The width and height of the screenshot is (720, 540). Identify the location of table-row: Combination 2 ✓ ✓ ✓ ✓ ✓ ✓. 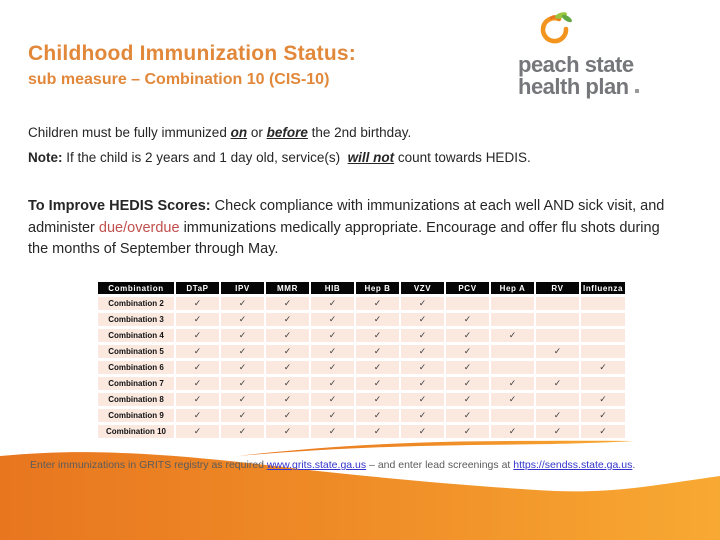
(362, 303).